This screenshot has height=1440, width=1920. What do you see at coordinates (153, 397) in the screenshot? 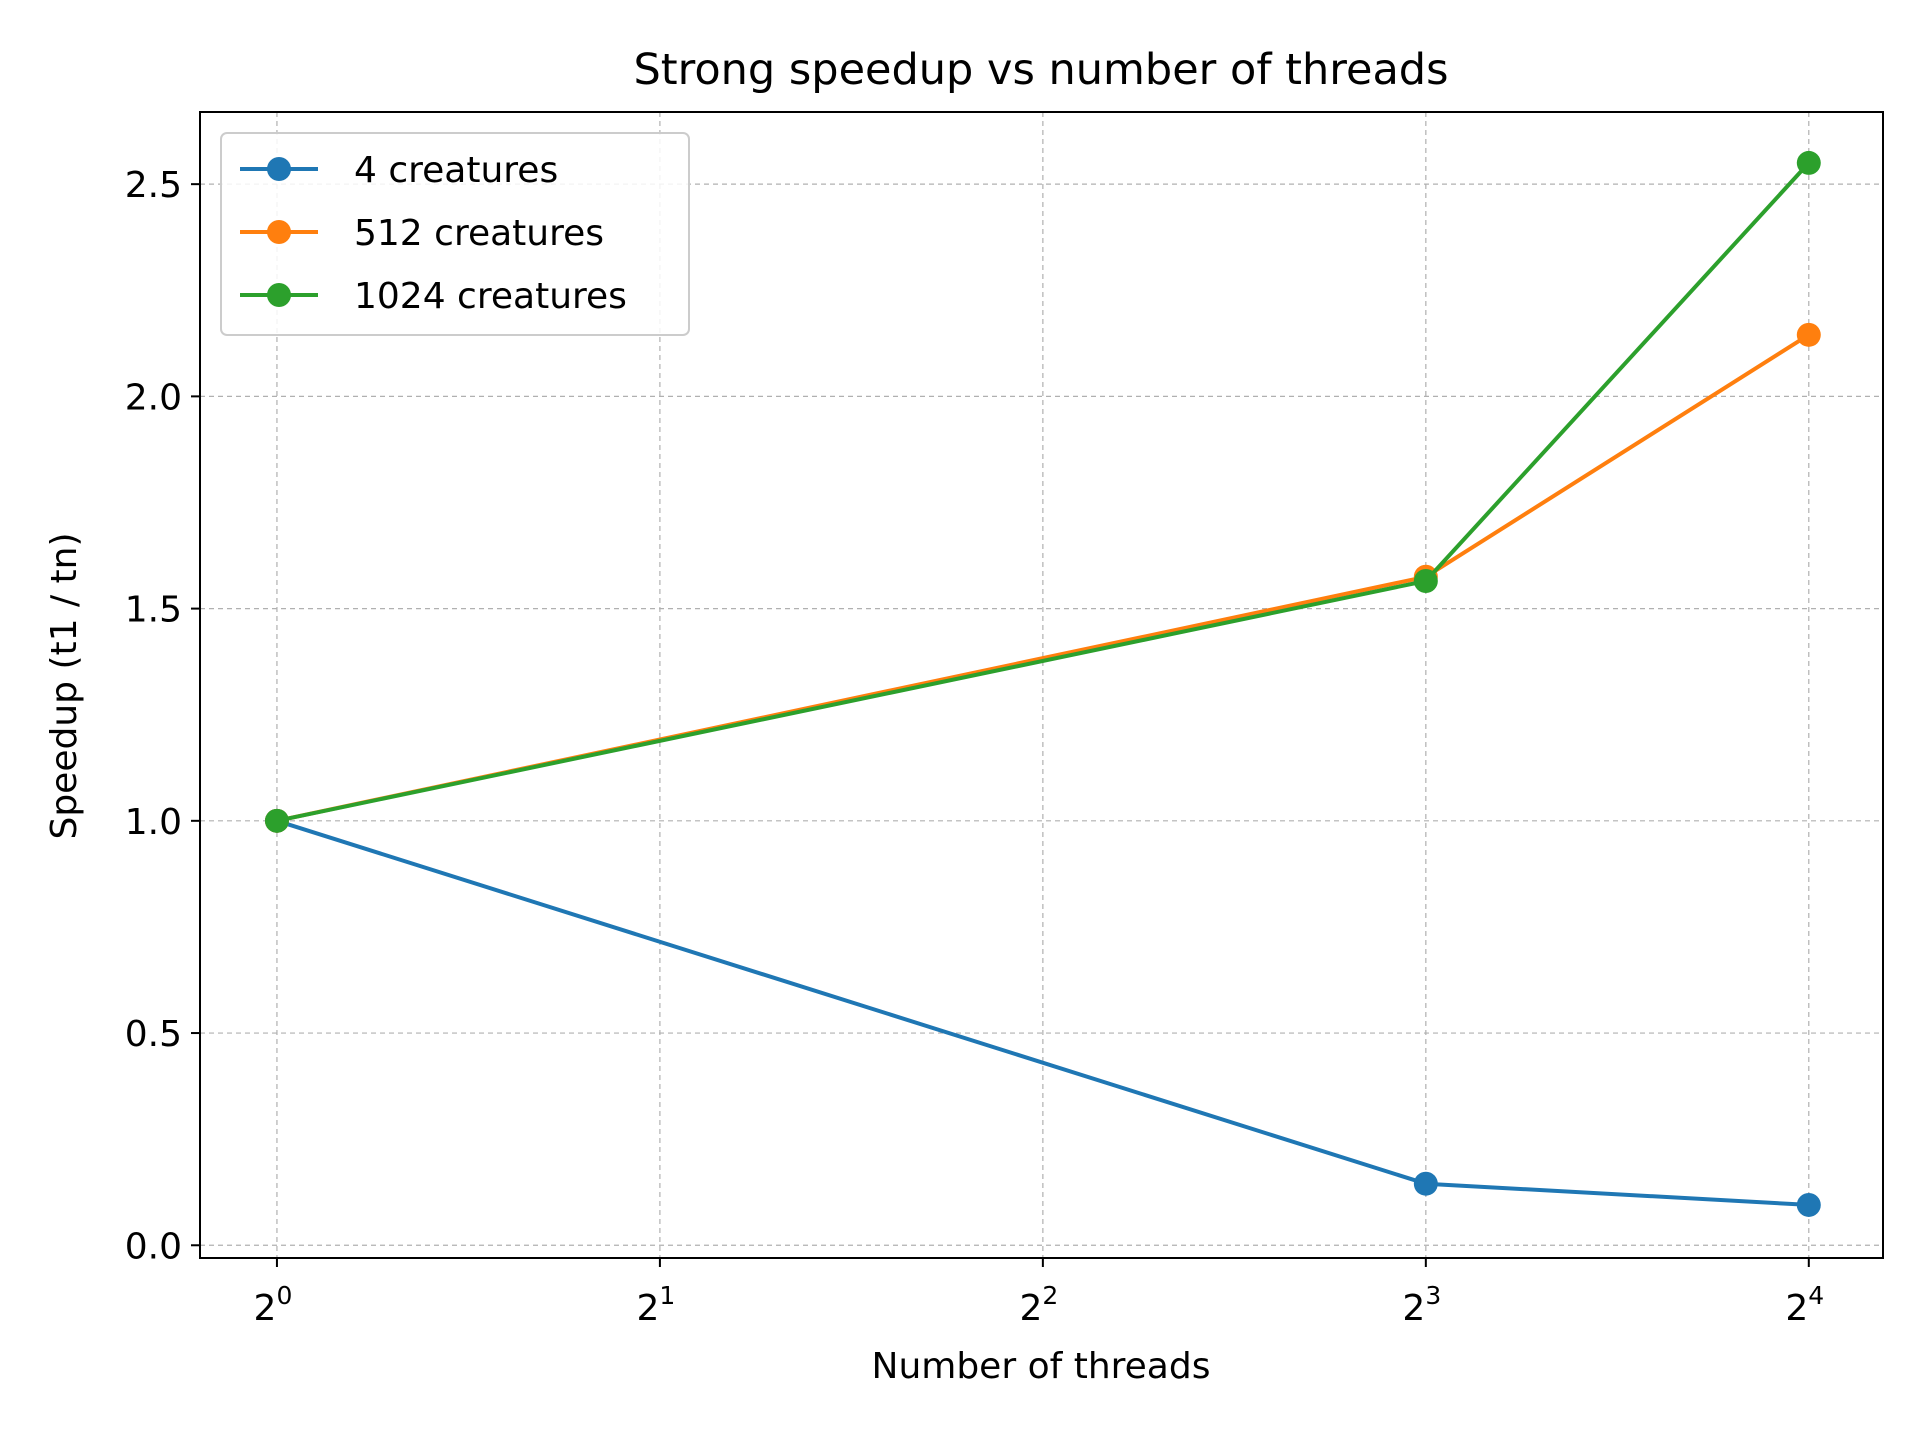
I see `y-tick-label: 2.0` at bounding box center [153, 397].